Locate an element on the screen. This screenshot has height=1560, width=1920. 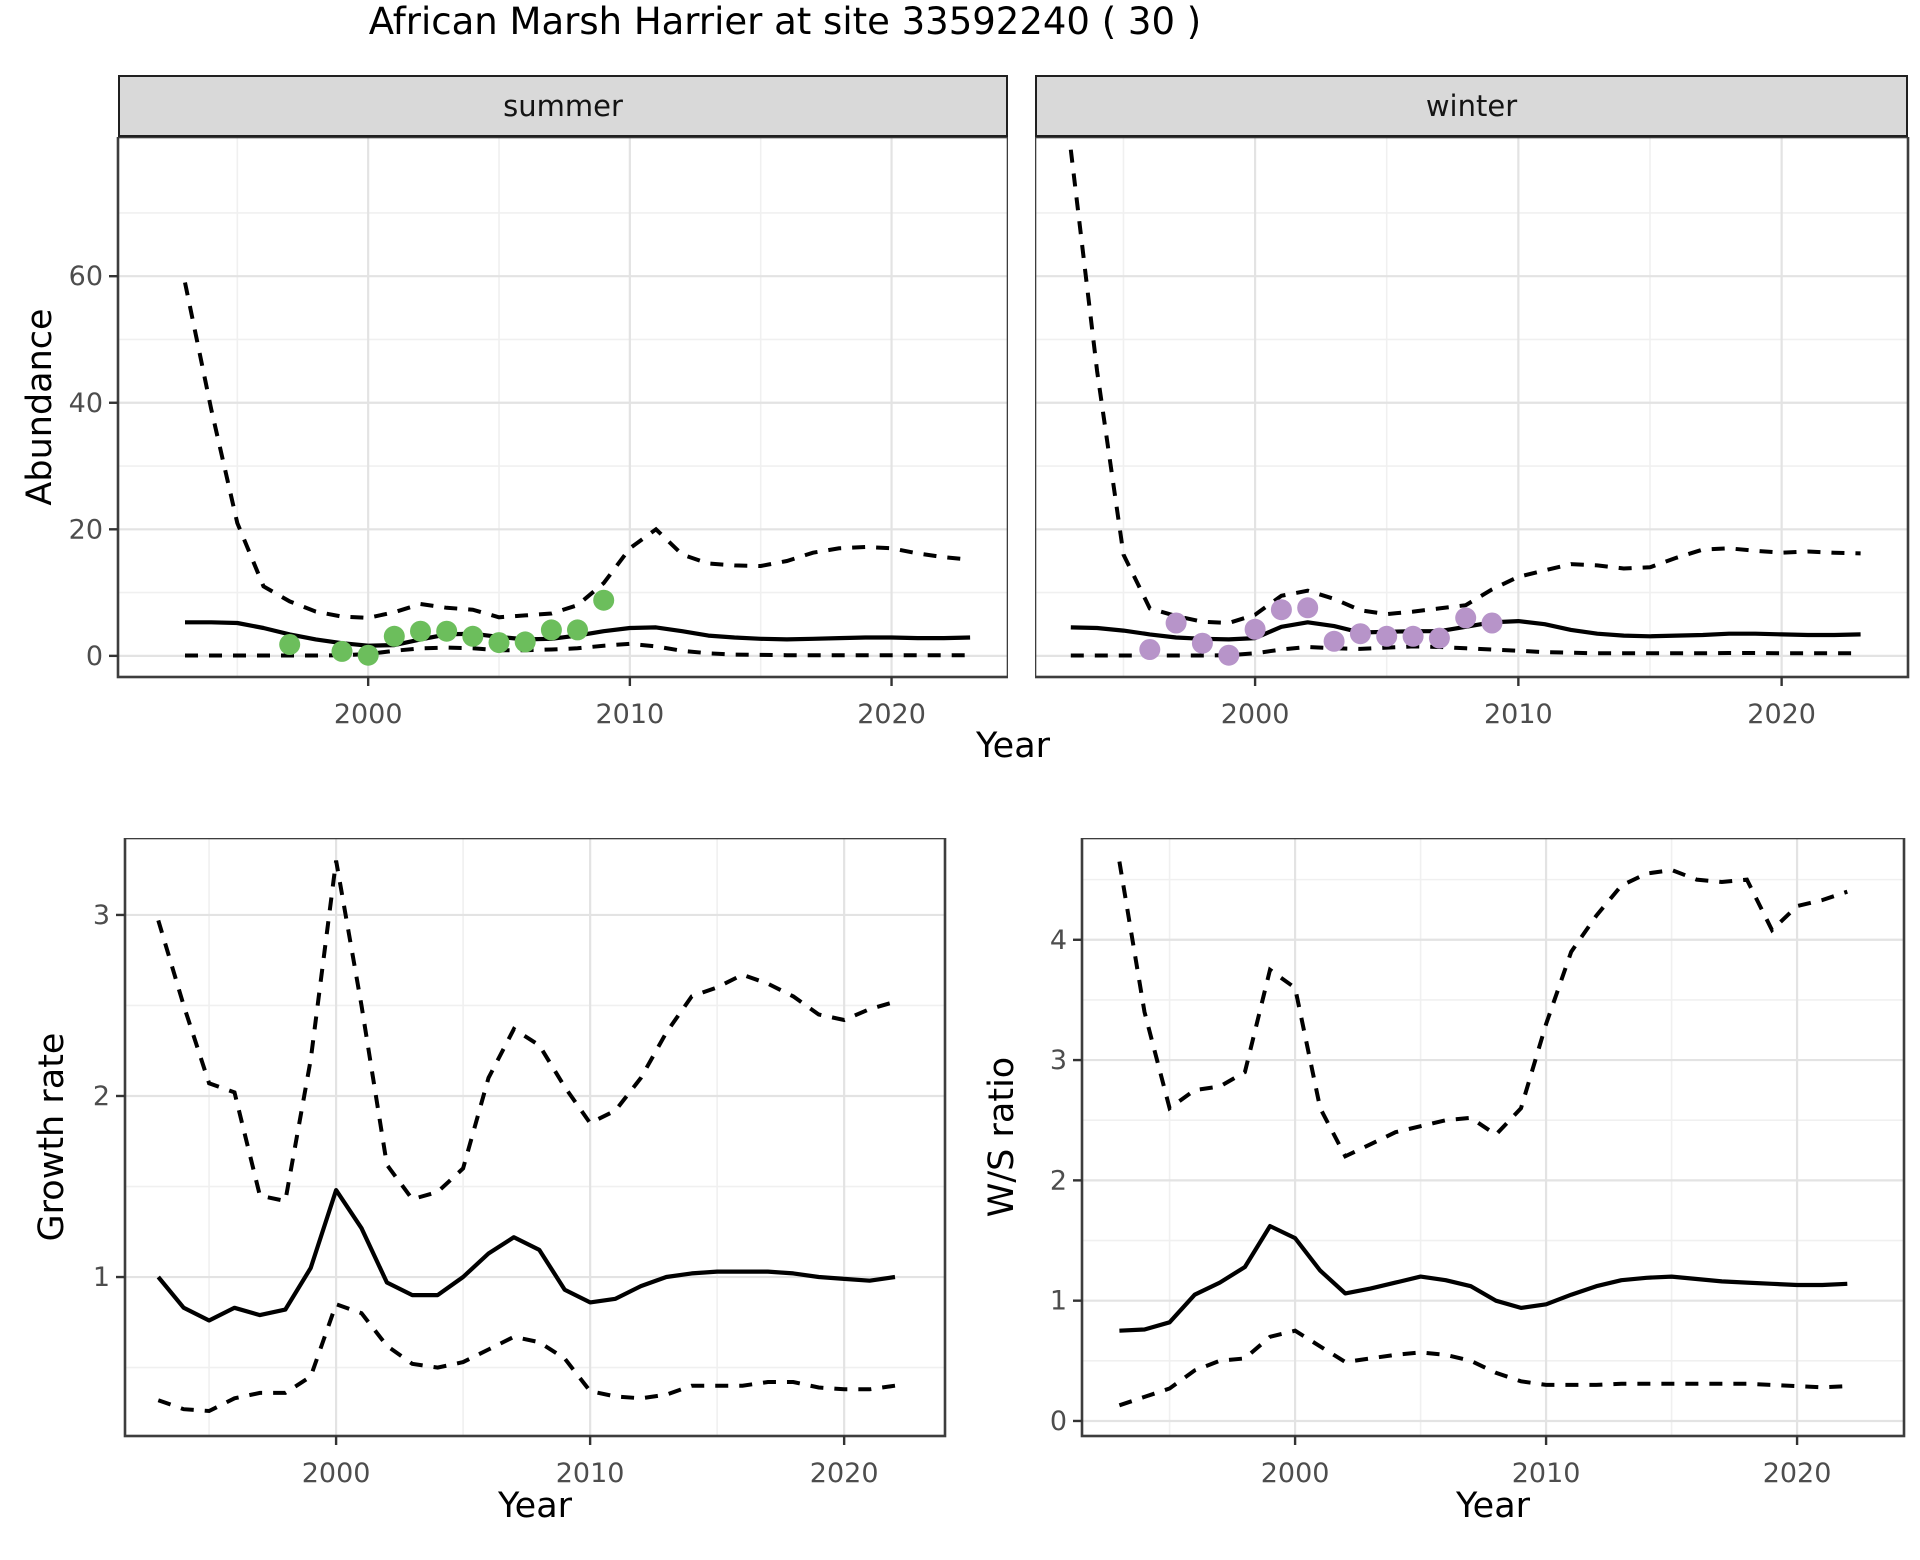
svg-text: 40 is located at coordinates (86, 403).